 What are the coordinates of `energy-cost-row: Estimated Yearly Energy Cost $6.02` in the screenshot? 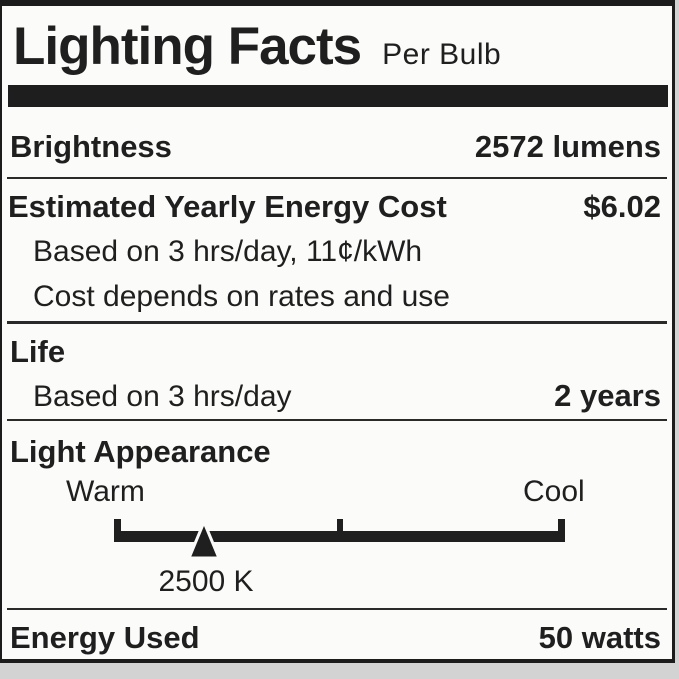 It's located at (334, 207).